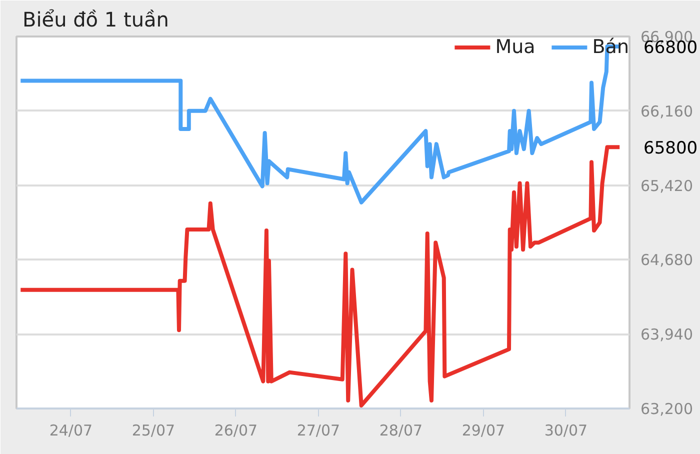 Image resolution: width=700 pixels, height=454 pixels. Describe the element at coordinates (666, 335) in the screenshot. I see `y-tick-label: 63,940` at that location.